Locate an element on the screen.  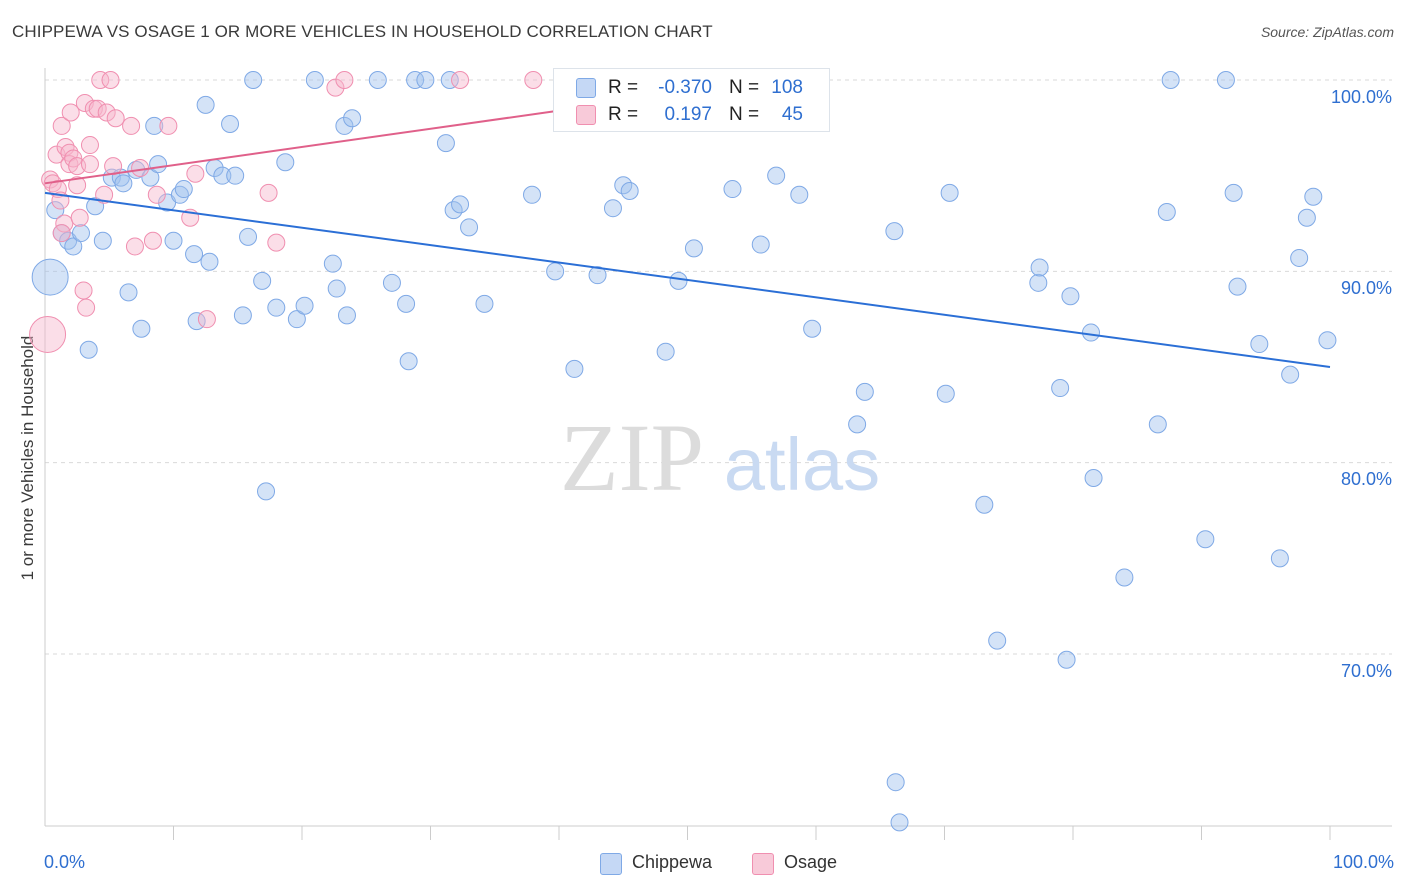
legend-label: Osage is located at coordinates (811, 862).